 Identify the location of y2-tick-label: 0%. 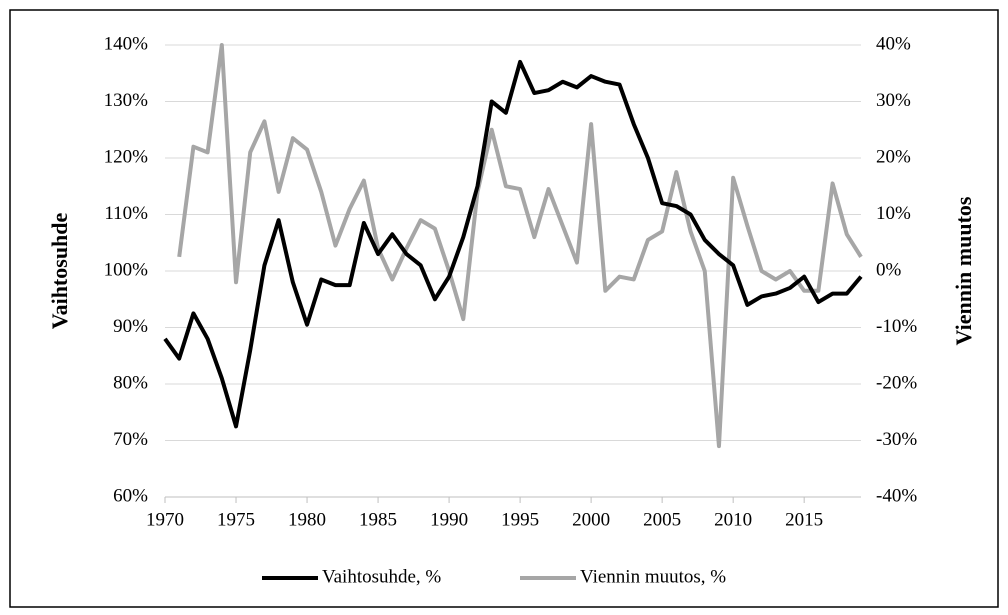
(889, 269).